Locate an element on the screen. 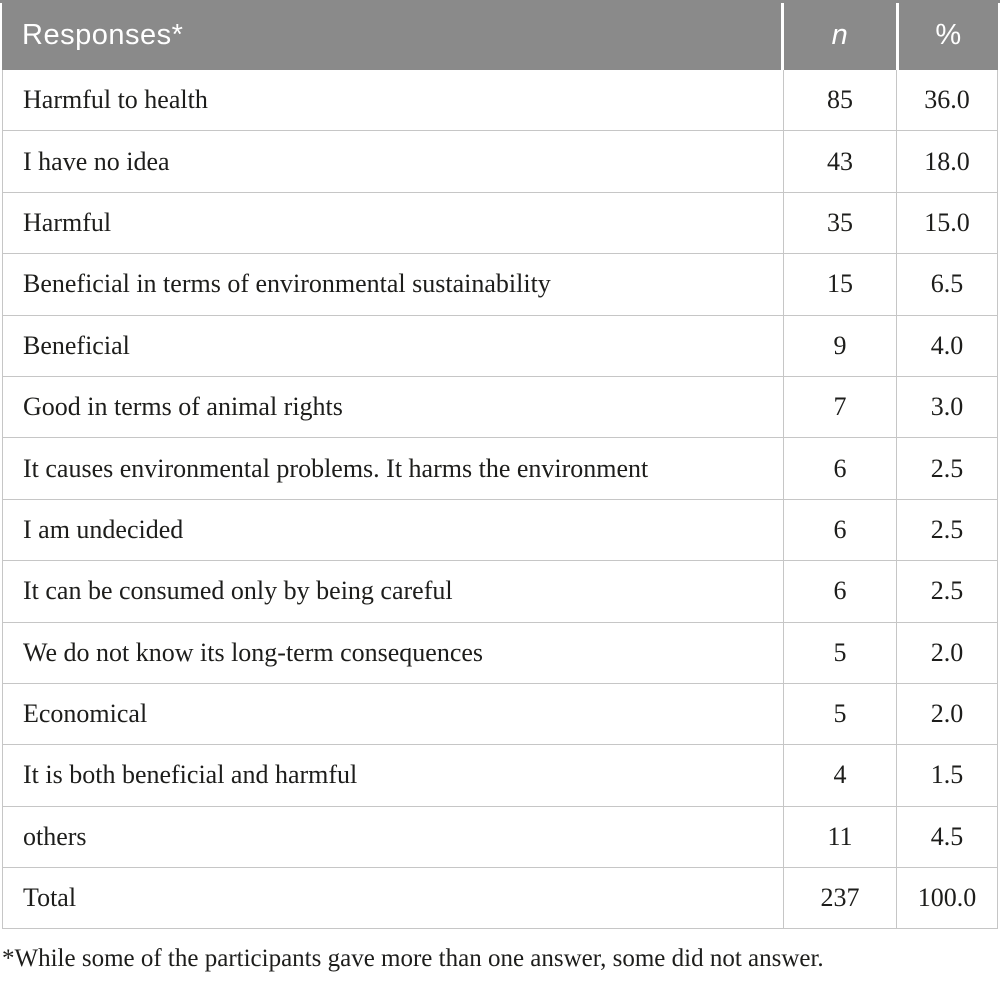 This screenshot has height=986, width=1000. n-value: 15 is located at coordinates (840, 284).